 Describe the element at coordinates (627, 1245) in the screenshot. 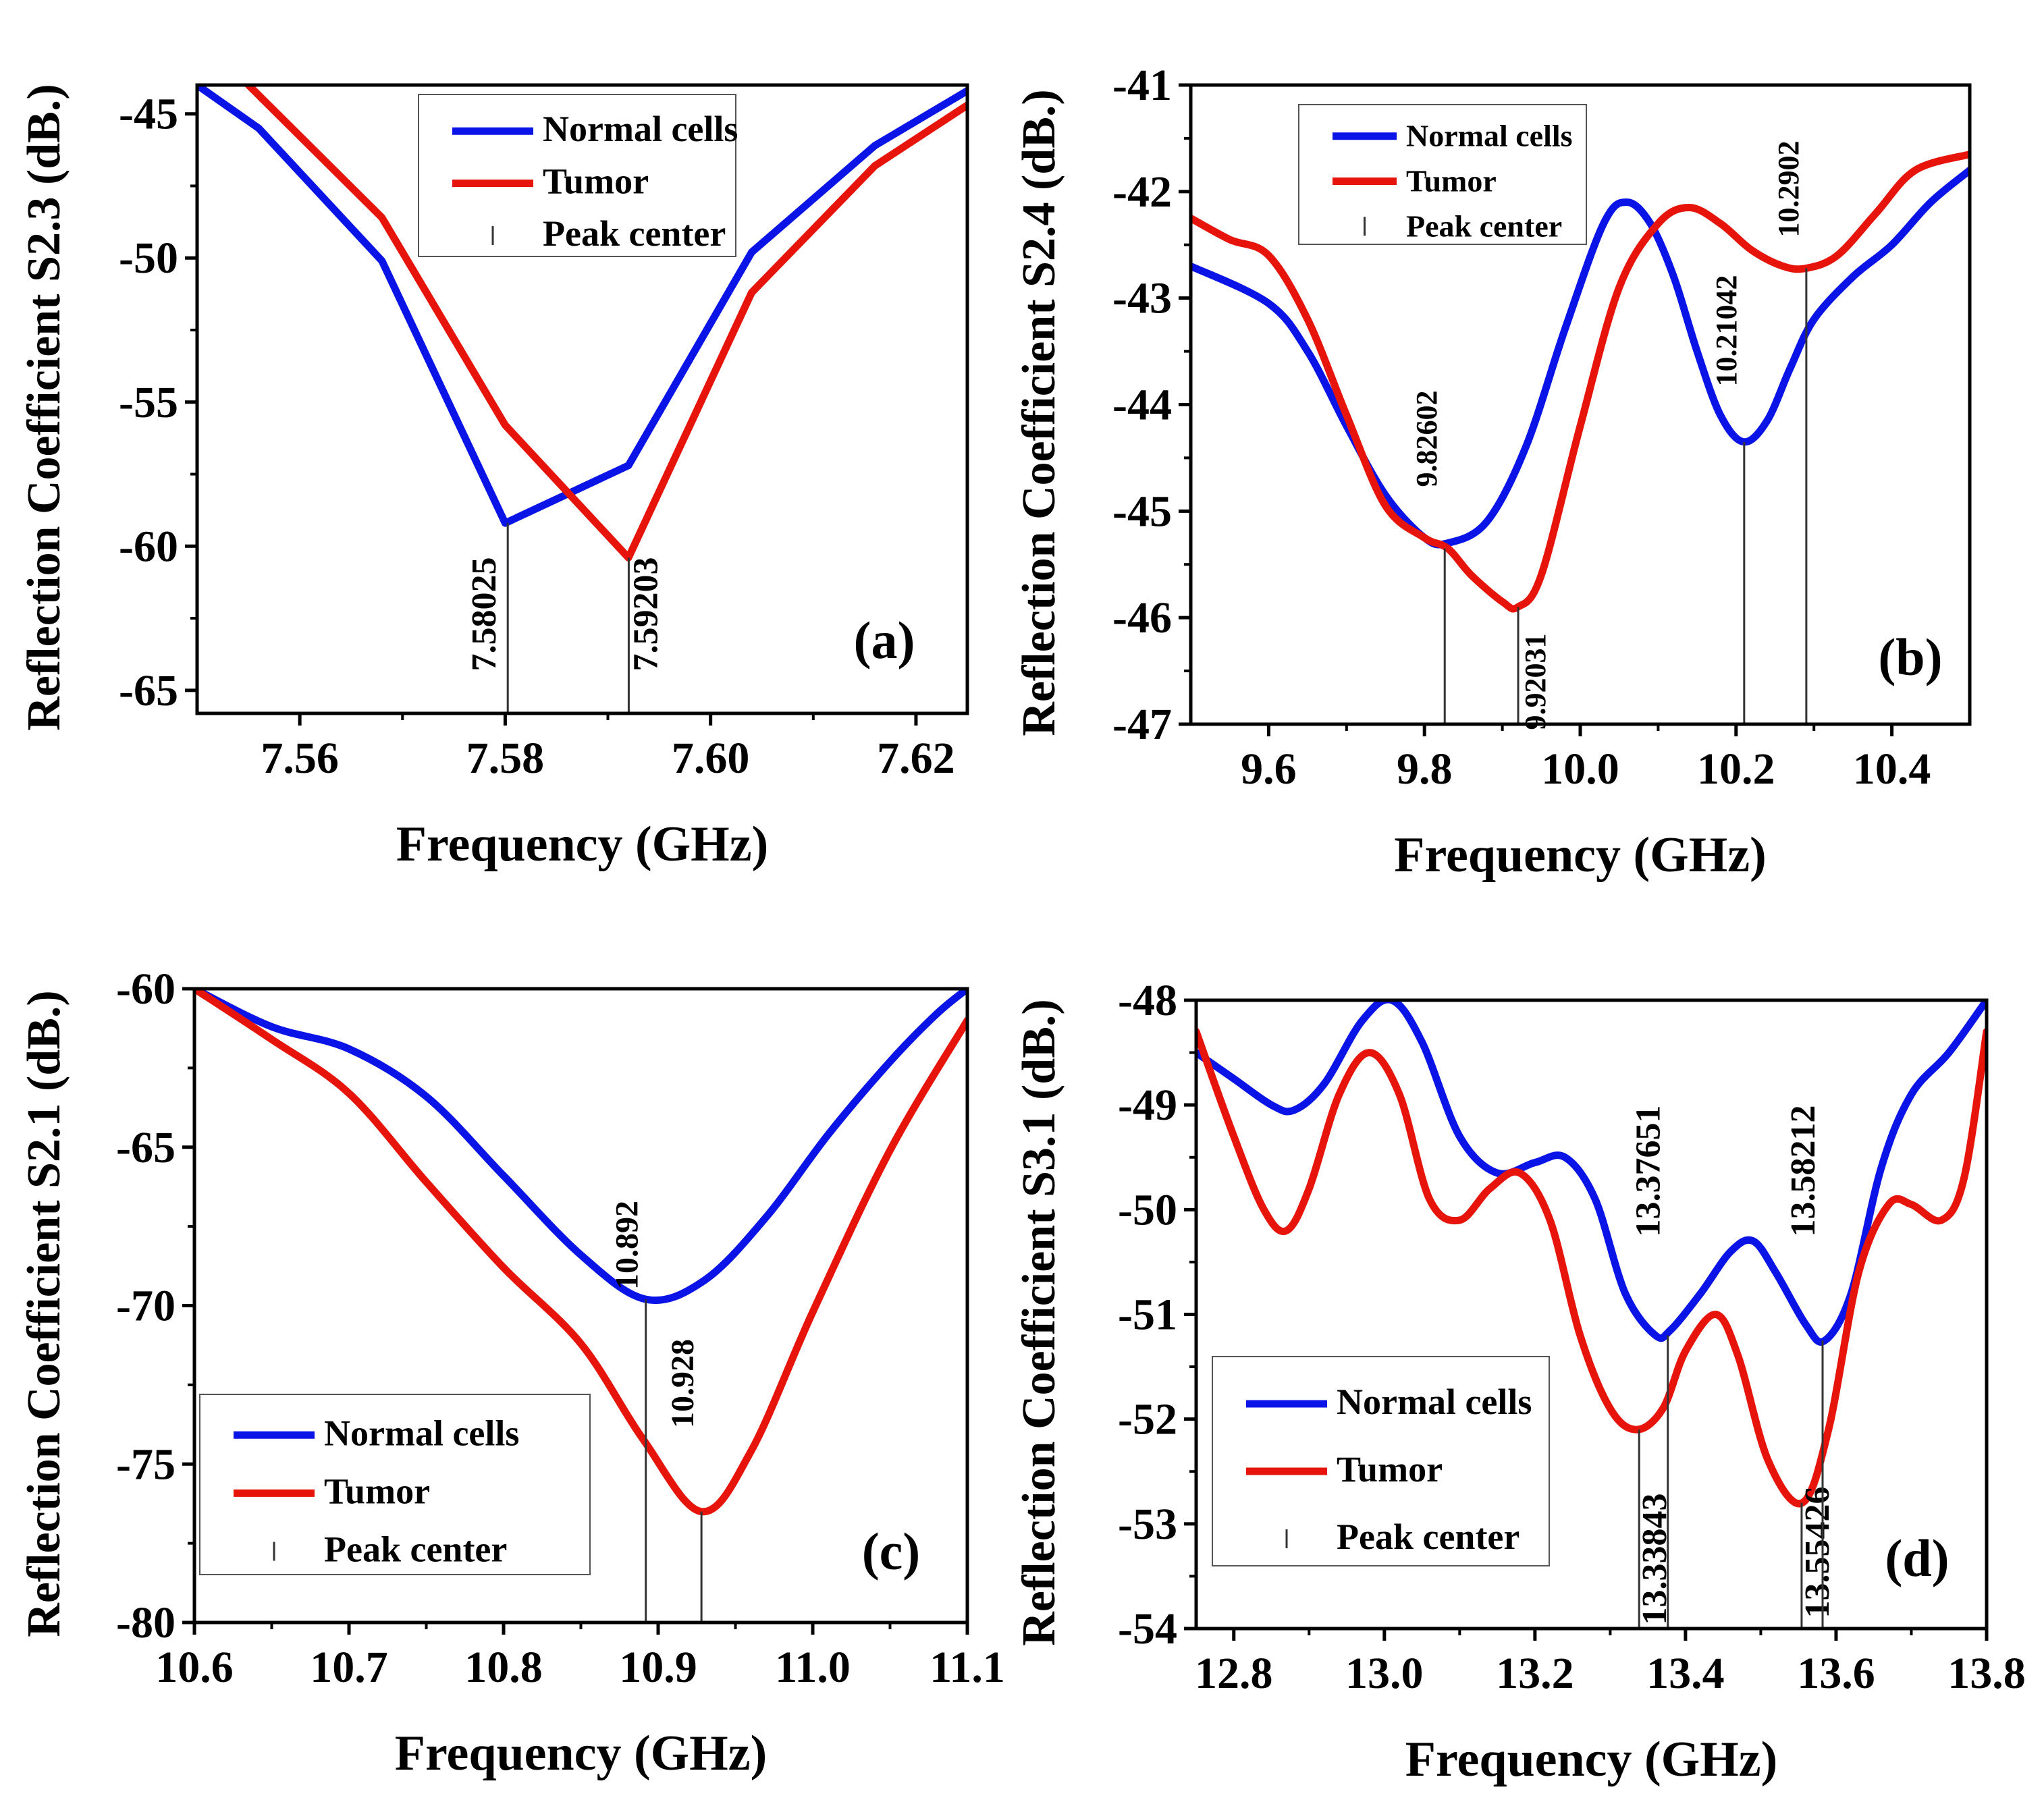

I see `peak-label: 10.892` at that location.